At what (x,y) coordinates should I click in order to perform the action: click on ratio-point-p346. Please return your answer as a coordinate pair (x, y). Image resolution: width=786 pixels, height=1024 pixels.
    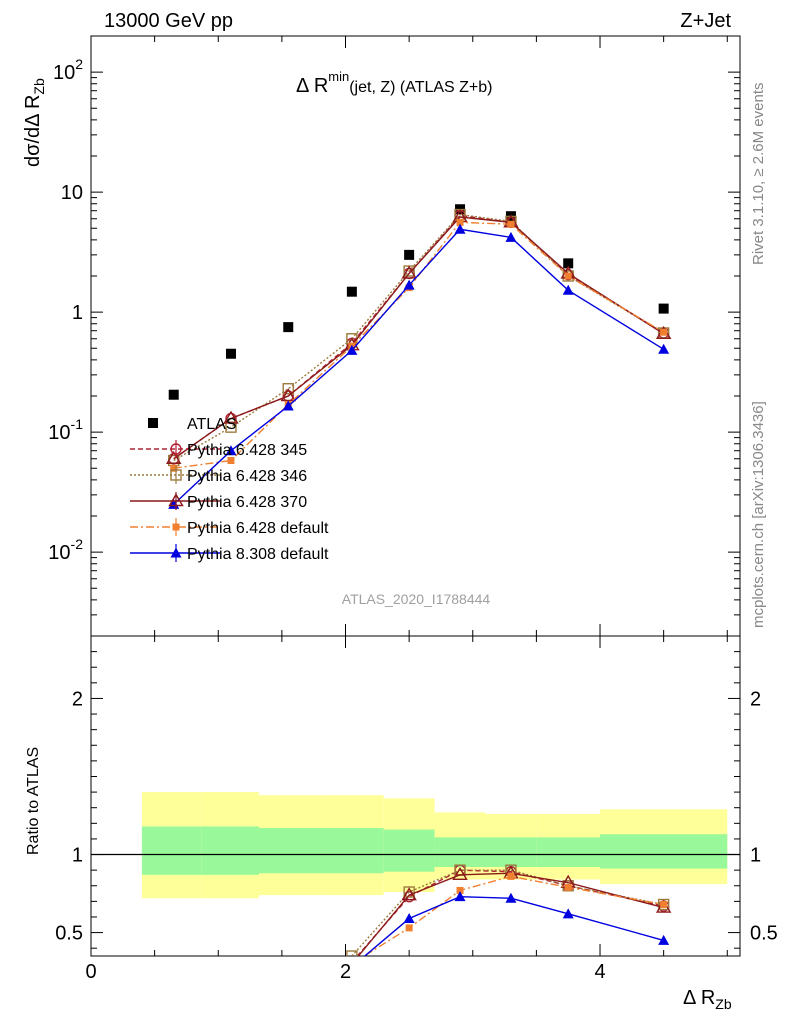
    Looking at the image, I should click on (409, 892).